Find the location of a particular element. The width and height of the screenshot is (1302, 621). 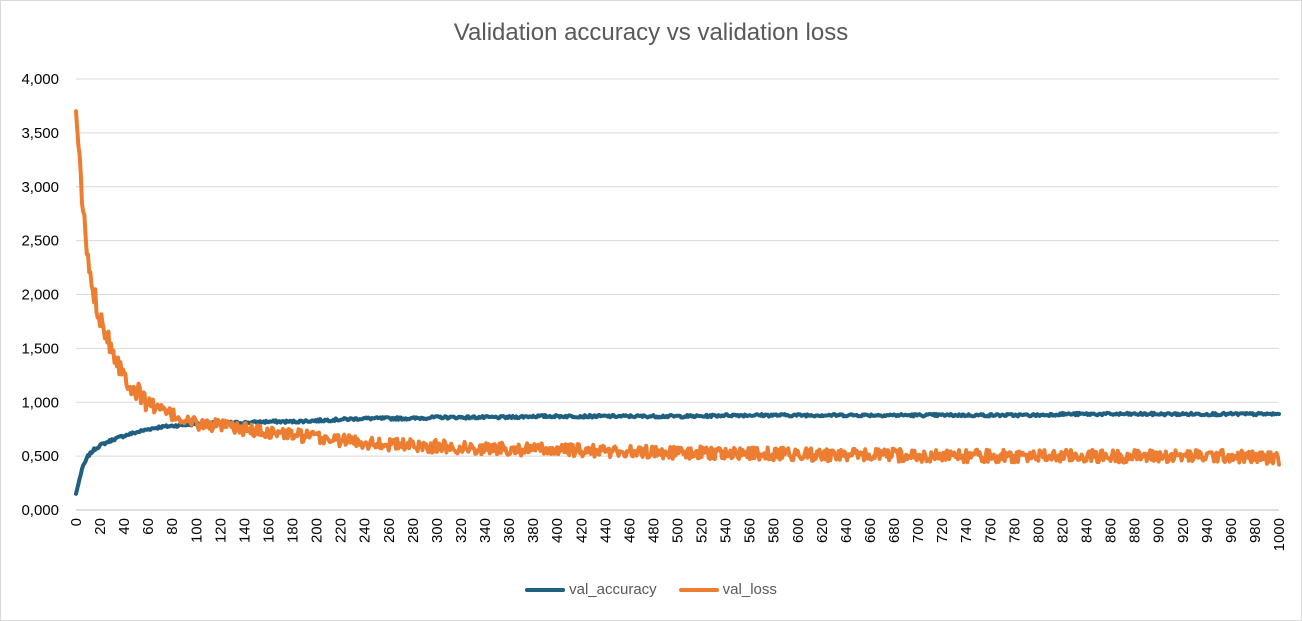

x-tick-label: 620 is located at coordinates (822, 530).